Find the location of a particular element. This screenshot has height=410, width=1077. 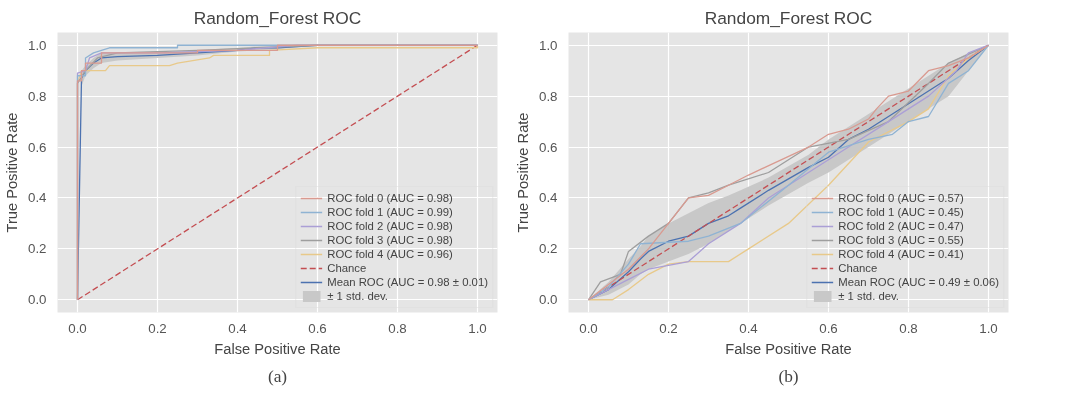

legend-label: ROC fold 3 (AUC = 0.98) is located at coordinates (390, 240).